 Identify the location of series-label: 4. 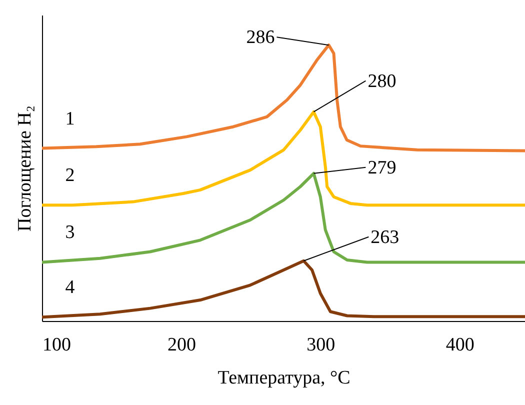
(70, 287).